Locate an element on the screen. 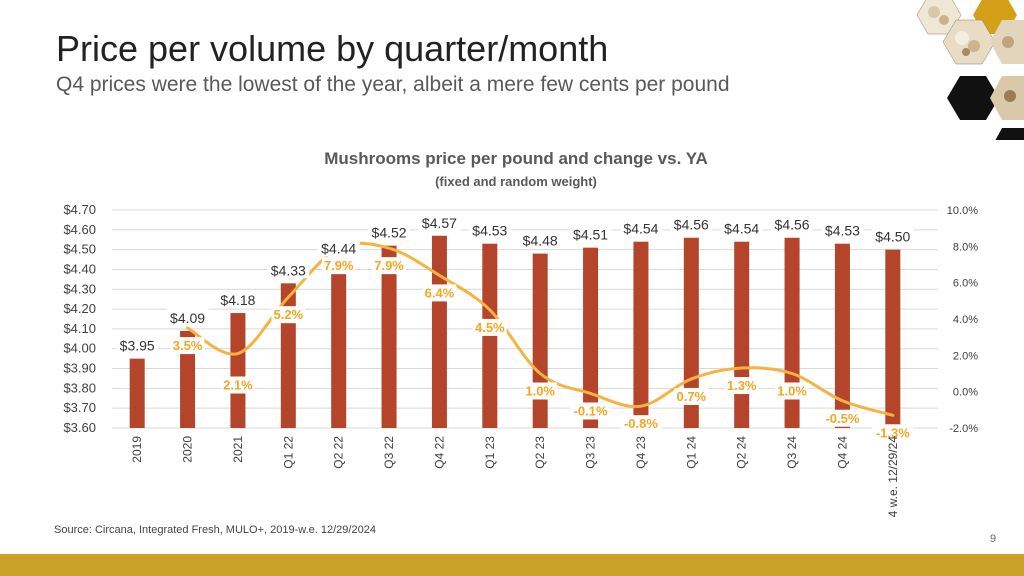 The height and width of the screenshot is (576, 1024). line-value-label: 3.5% is located at coordinates (188, 345).